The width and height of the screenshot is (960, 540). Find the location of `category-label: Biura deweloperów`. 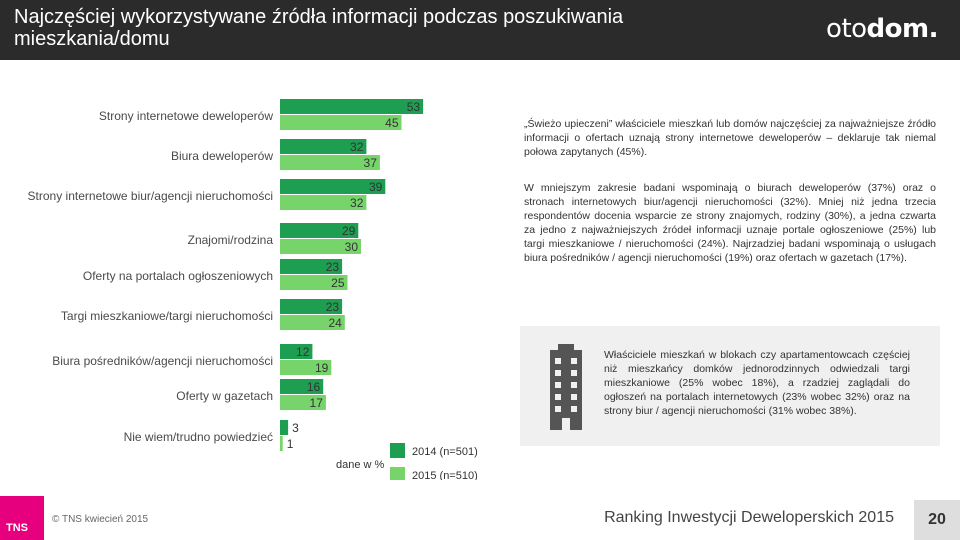

category-label: Biura deweloperów is located at coordinates (222, 156).